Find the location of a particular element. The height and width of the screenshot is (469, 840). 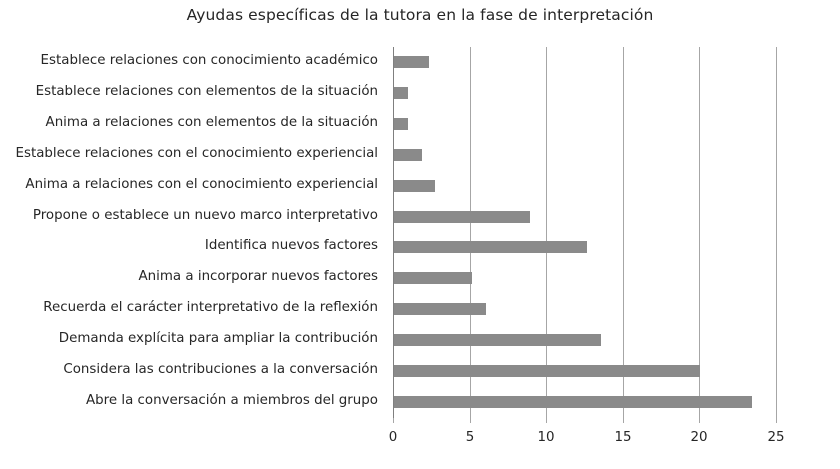

x-tick-label: 15 is located at coordinates (623, 437).